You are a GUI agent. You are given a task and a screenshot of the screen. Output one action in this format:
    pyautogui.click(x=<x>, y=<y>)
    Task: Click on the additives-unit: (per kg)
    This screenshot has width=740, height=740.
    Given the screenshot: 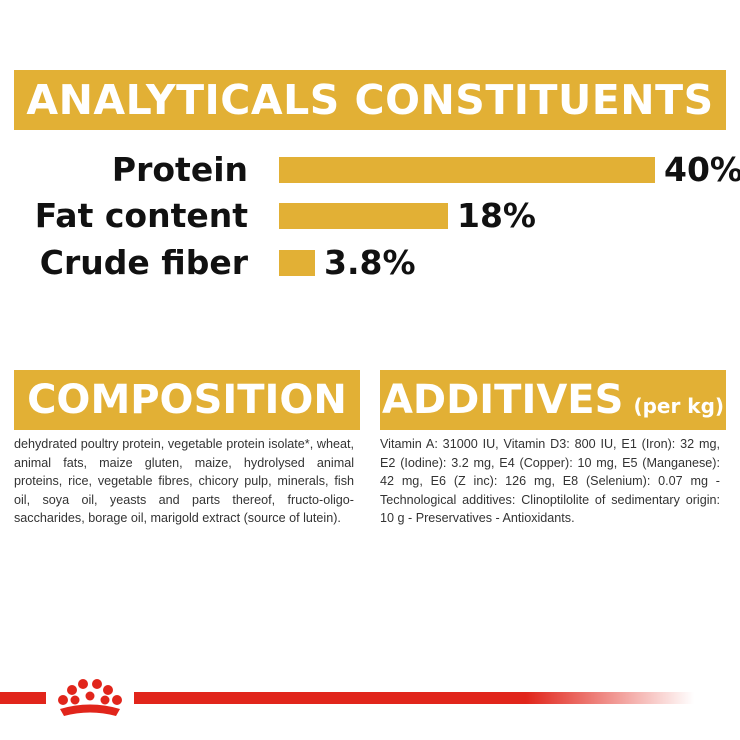 What is the action you would take?
    pyautogui.click(x=679, y=406)
    